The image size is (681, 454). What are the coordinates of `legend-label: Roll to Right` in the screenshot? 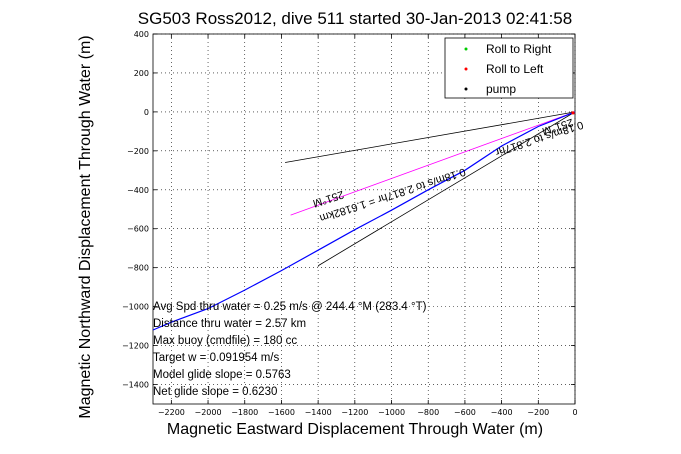 It's located at (519, 49).